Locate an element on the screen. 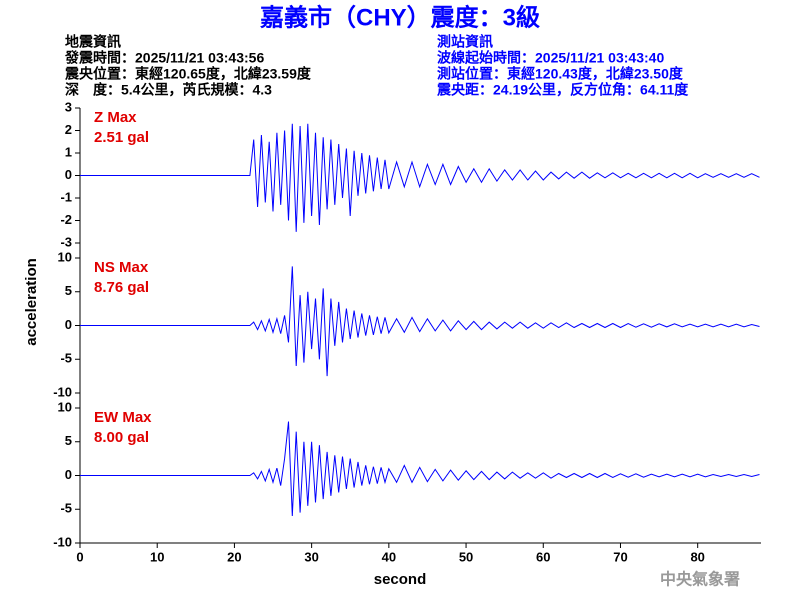  info-line: 測站位置：東經120.43度，北緯23.50度 is located at coordinates (560, 74).